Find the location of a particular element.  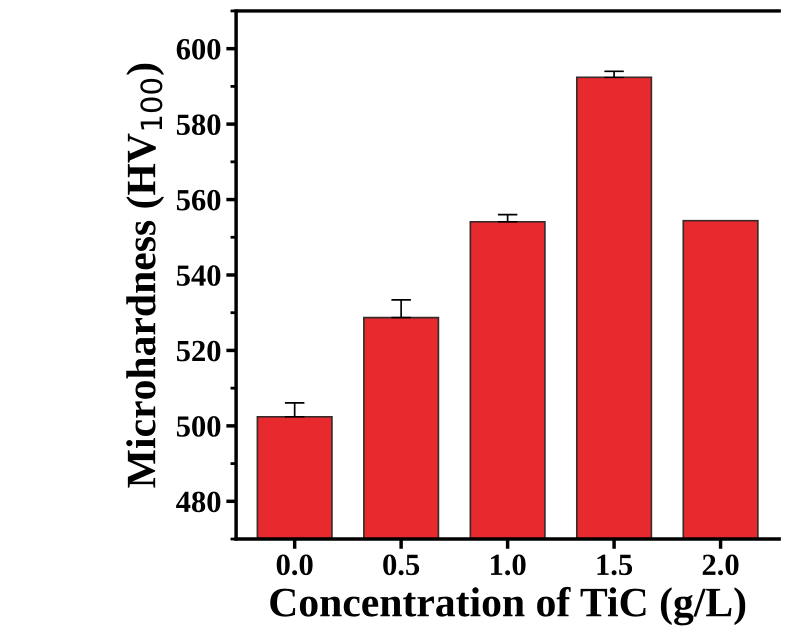

y-axis-title: Microhardness (HV$_{100}$) is located at coordinates (145, 276).